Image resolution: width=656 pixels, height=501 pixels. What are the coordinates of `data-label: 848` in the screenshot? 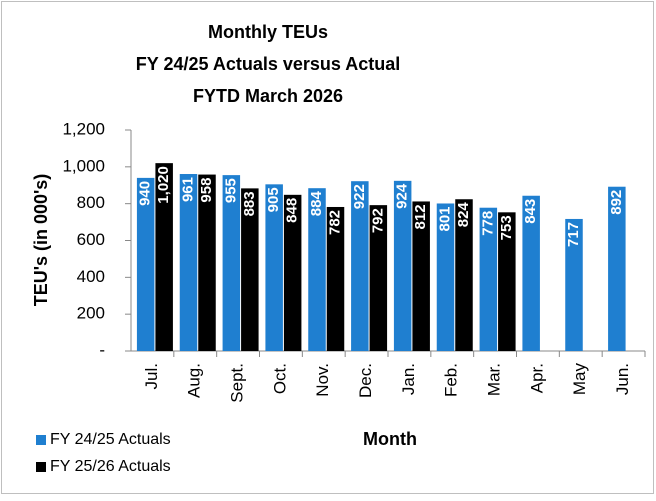 It's located at (292, 210).